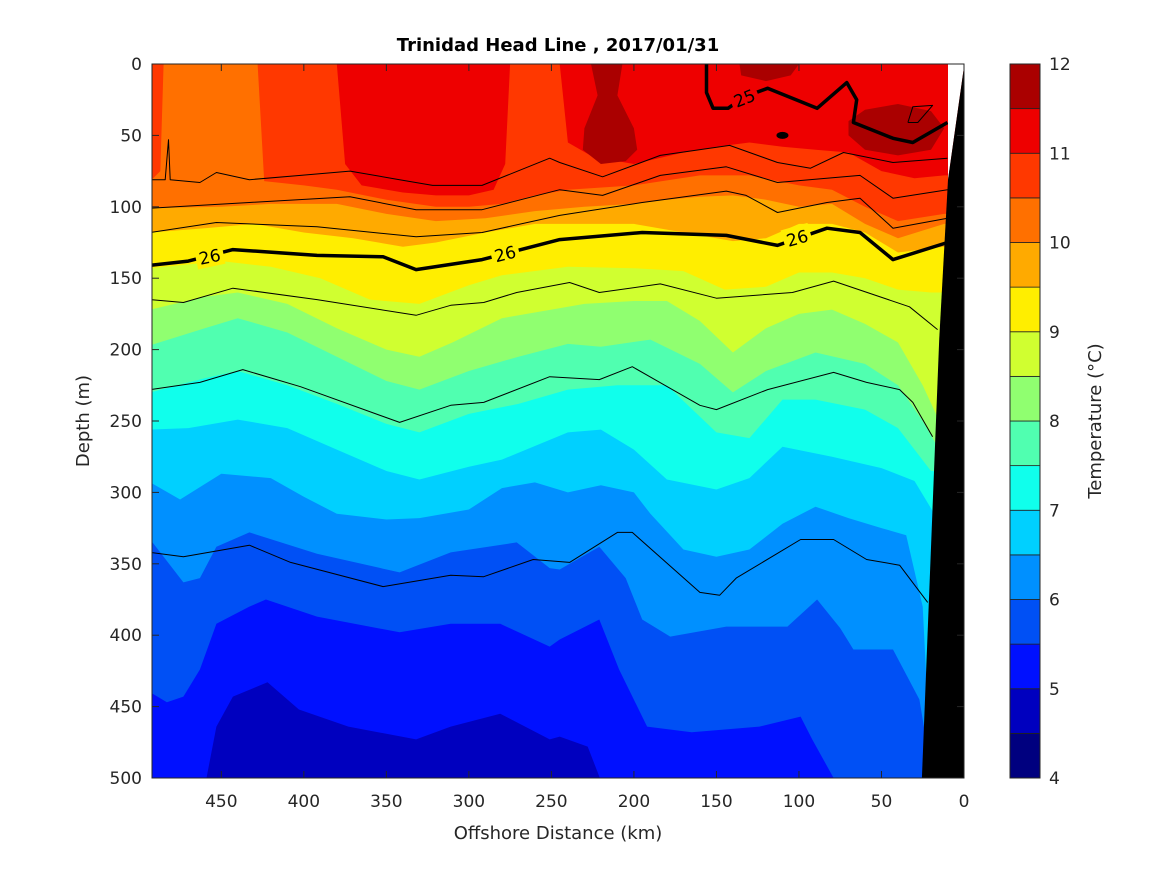 Image resolution: width=1167 pixels, height=875 pixels. What do you see at coordinates (1054, 601) in the screenshot?
I see `colorbar-tick-label: 6` at bounding box center [1054, 601].